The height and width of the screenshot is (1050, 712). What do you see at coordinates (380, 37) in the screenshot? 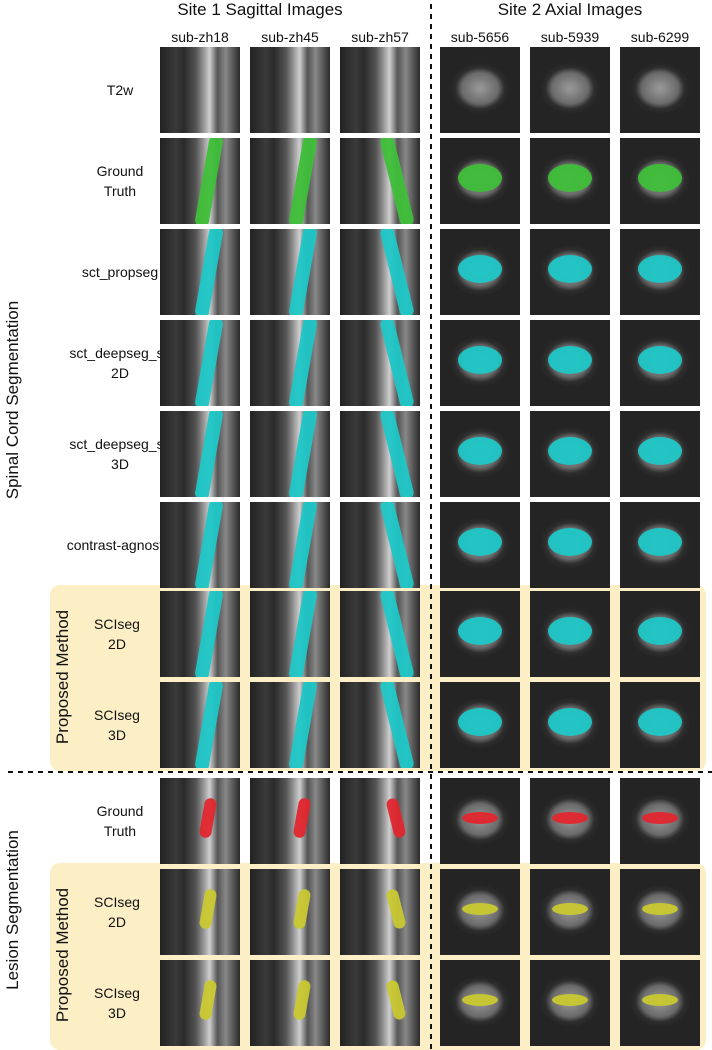
I see `subject-label: sub-zh57` at bounding box center [380, 37].